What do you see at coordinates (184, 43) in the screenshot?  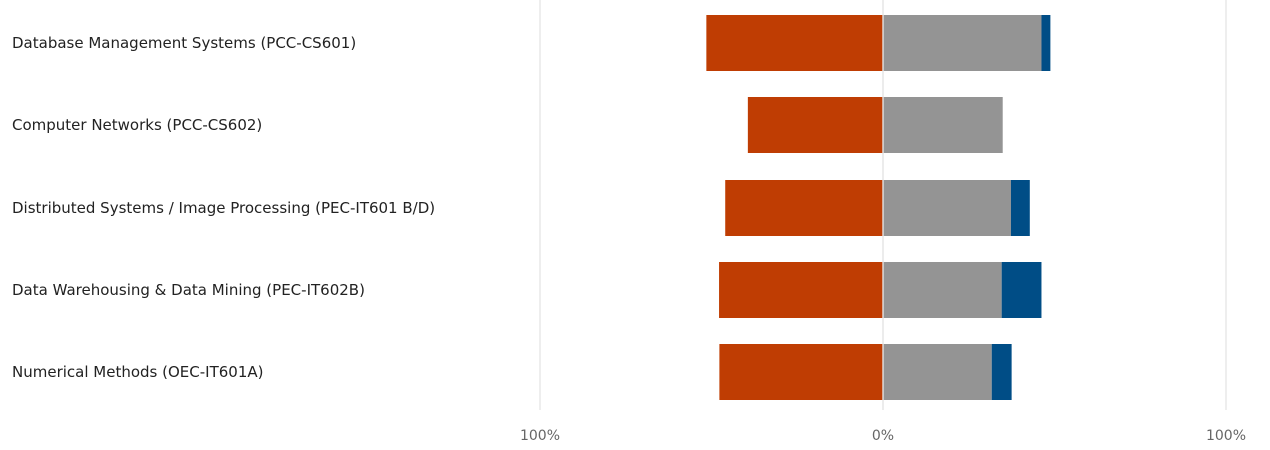 I see `category-label-1: Database Management Systems (PCC-CS601)` at bounding box center [184, 43].